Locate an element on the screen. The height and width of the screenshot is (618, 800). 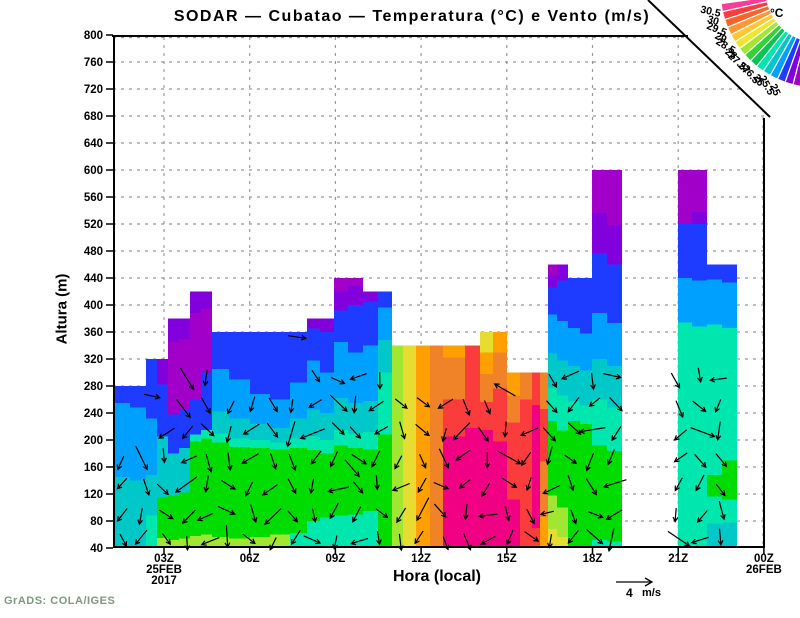
legend-divider-line is located at coordinates (709, 59).